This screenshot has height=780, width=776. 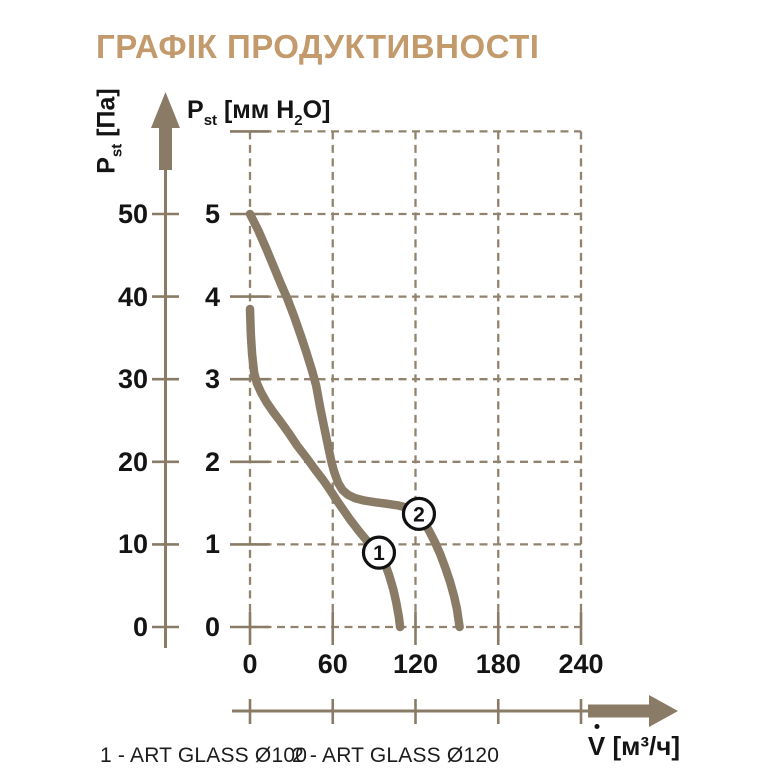 I want to click on pa-tick-label-0: 0, so click(x=140, y=627).